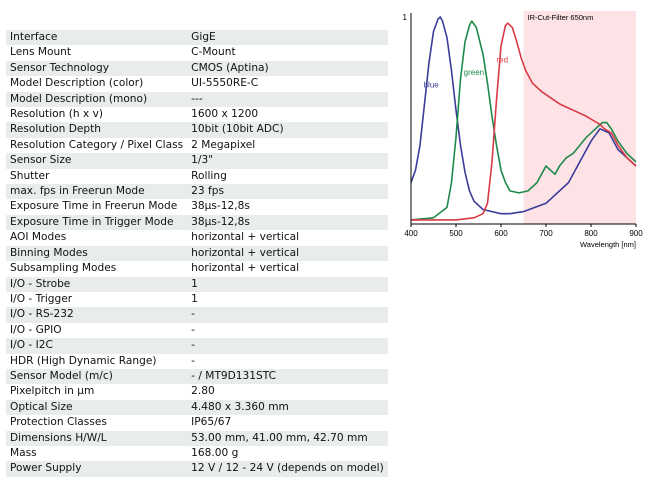 This screenshot has height=495, width=653. I want to click on spec-key: Shutter, so click(97, 176).